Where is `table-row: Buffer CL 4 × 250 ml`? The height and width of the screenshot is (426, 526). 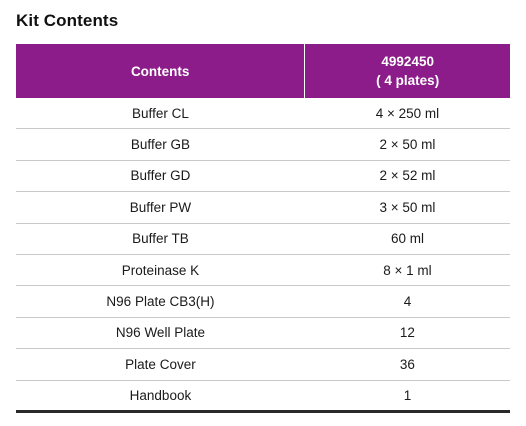
table-row: Buffer CL 4 × 250 ml is located at coordinates (263, 114).